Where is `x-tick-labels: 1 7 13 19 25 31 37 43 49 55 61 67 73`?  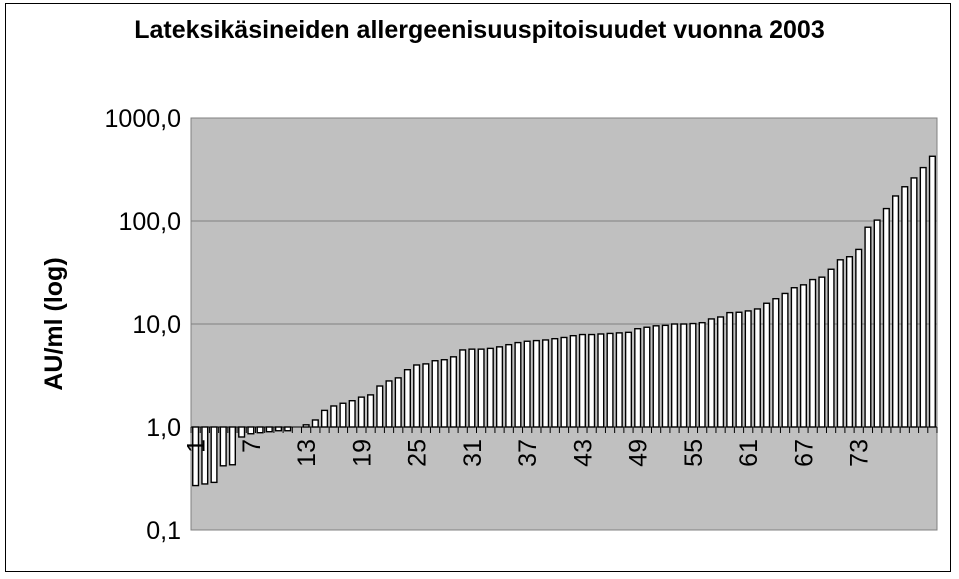 x-tick-labels: 1 7 13 19 25 31 37 43 49 55 61 67 73 is located at coordinates (528, 453).